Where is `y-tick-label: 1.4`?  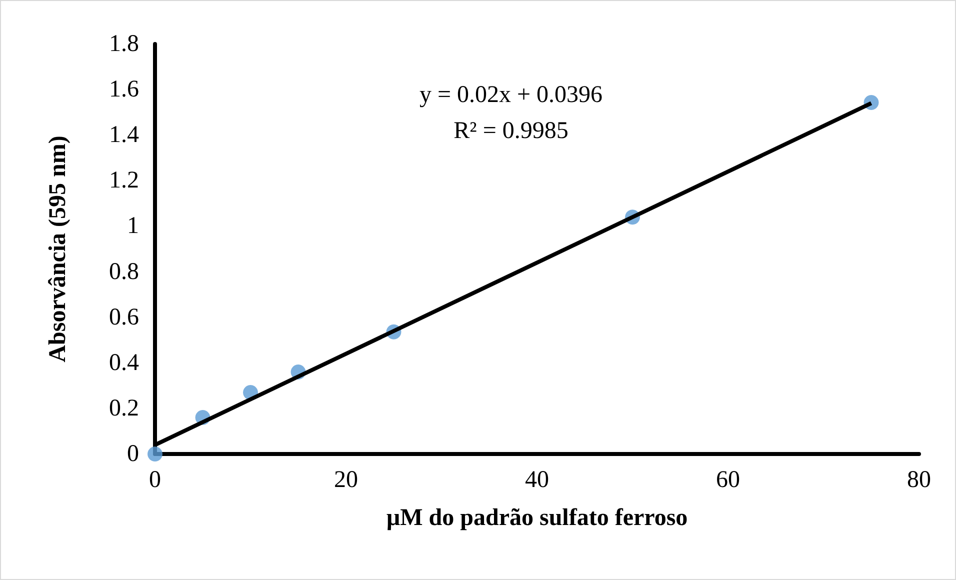 y-tick-label: 1.4 is located at coordinates (124, 135).